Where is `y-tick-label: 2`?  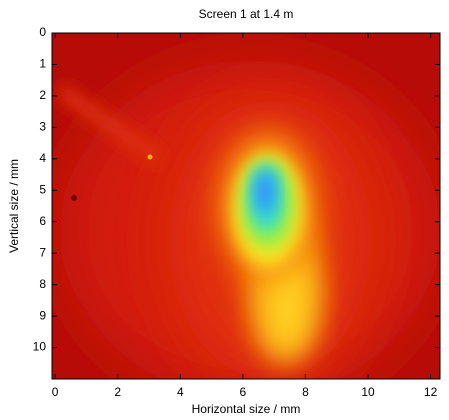 y-tick-label: 2 is located at coordinates (42, 95).